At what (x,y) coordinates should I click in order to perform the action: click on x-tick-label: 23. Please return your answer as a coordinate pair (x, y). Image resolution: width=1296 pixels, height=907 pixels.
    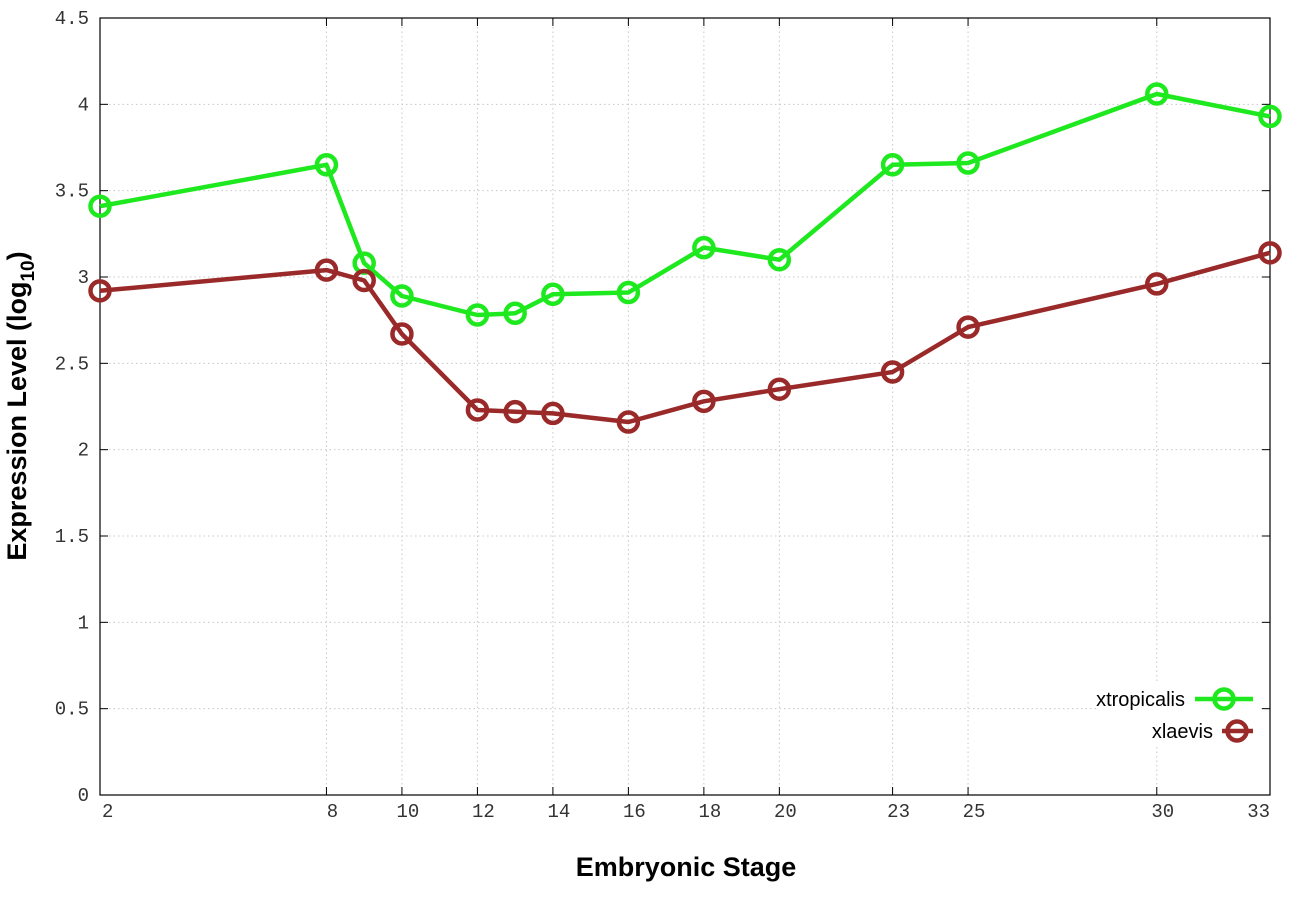
    Looking at the image, I should click on (898, 812).